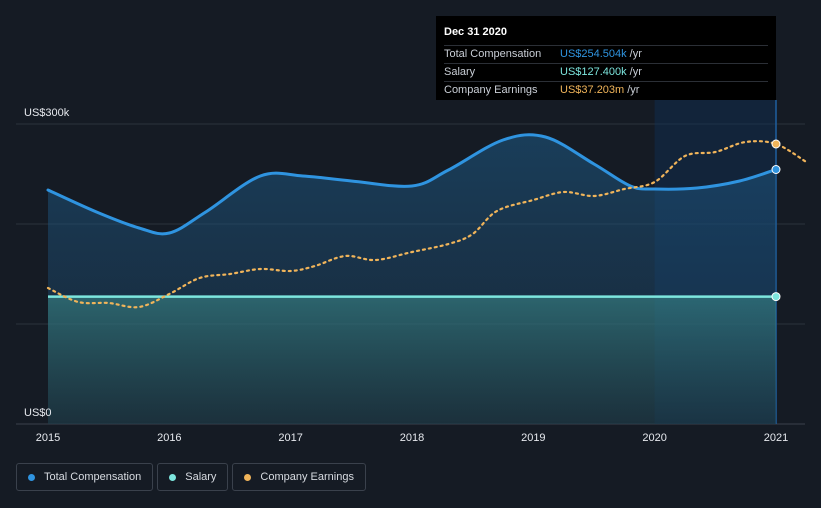 This screenshot has height=508, width=821. Describe the element at coordinates (47, 113) in the screenshot. I see `y-axis-top-label: US$300k` at that location.